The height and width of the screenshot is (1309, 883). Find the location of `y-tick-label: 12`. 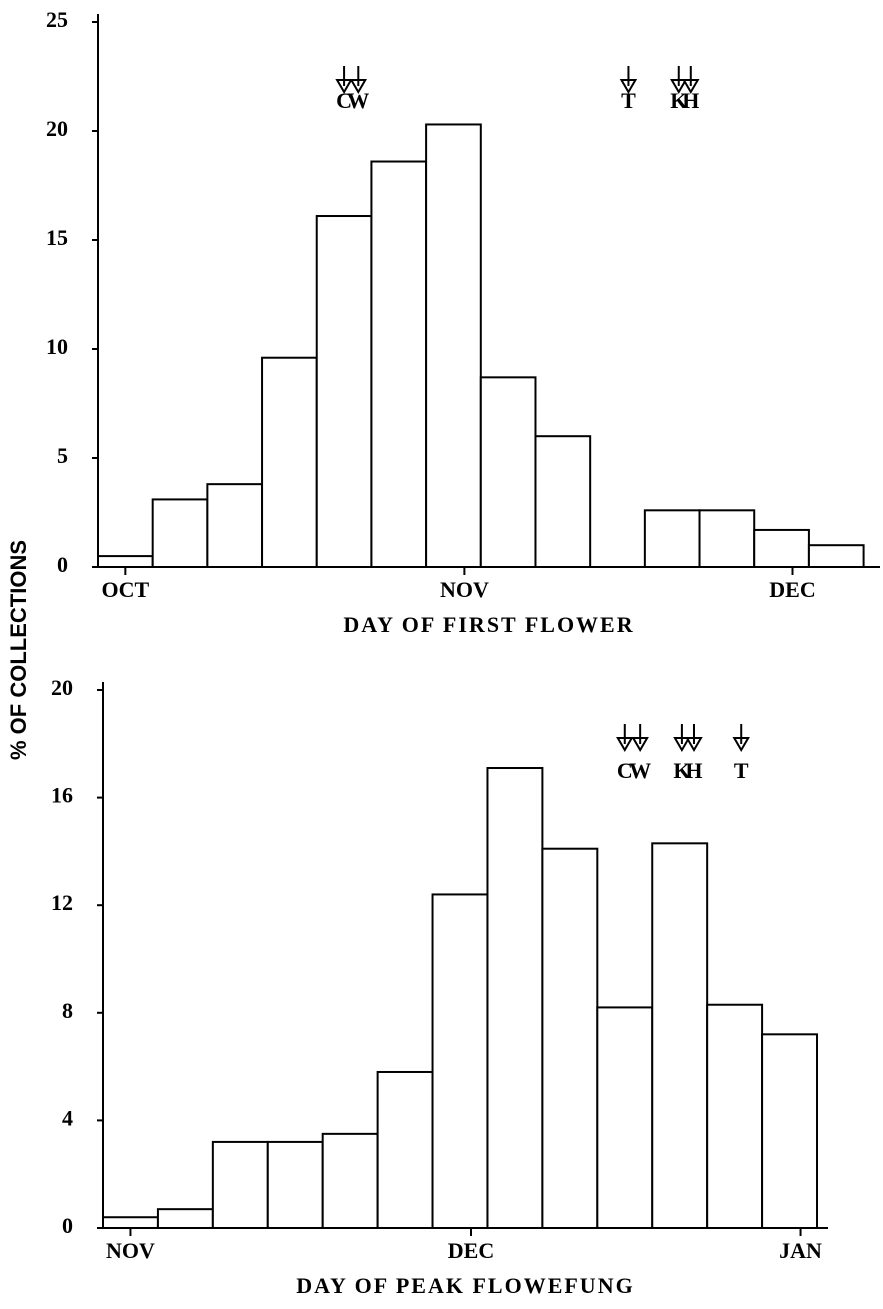

y-tick-label: 12 is located at coordinates (62, 902).